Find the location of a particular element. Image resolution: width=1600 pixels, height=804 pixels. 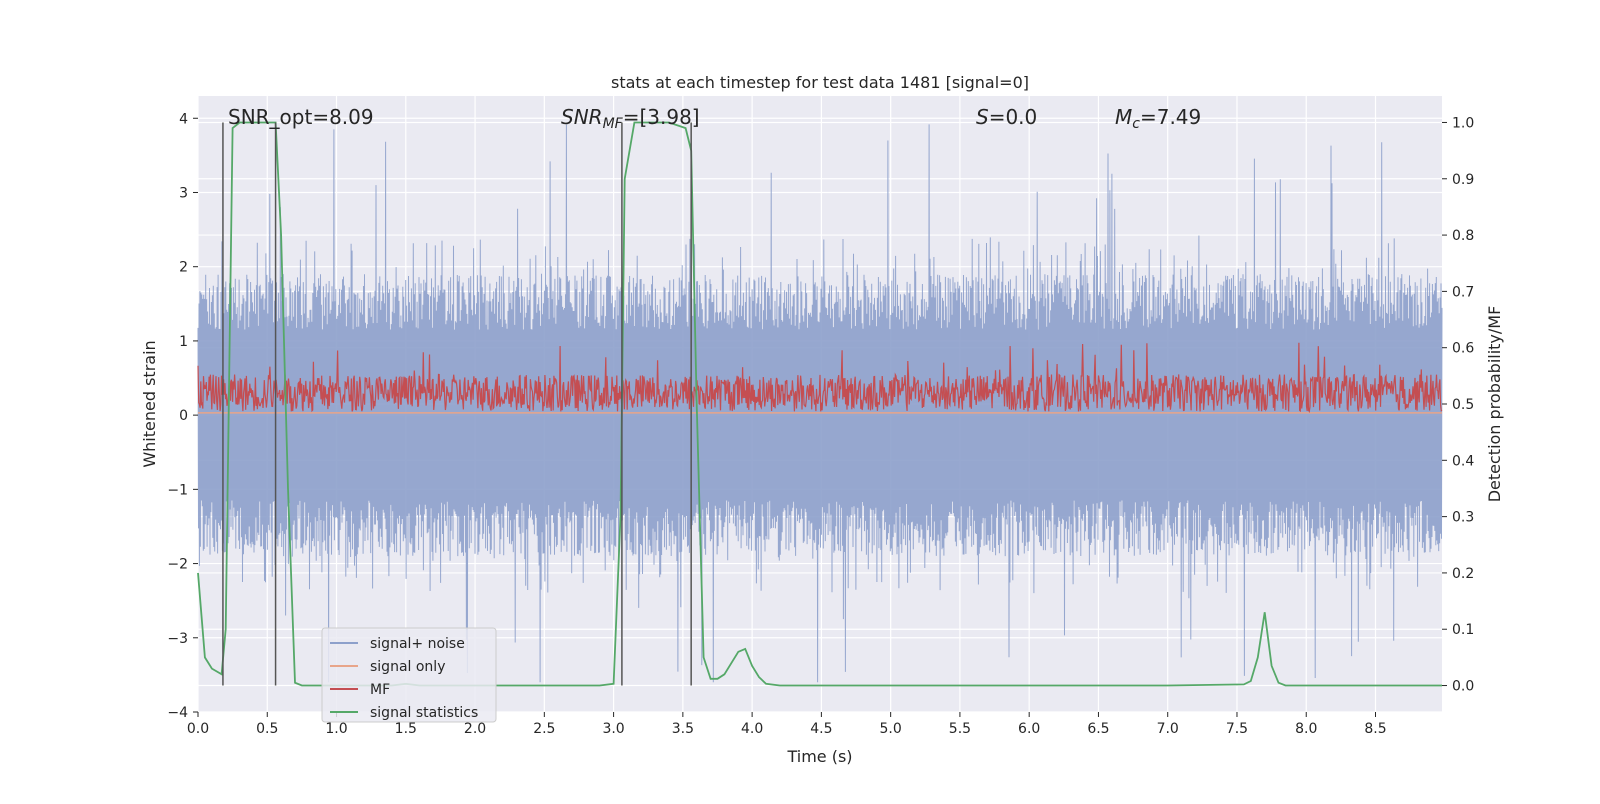

y2-tick-label: 0.8 is located at coordinates (1463, 236).